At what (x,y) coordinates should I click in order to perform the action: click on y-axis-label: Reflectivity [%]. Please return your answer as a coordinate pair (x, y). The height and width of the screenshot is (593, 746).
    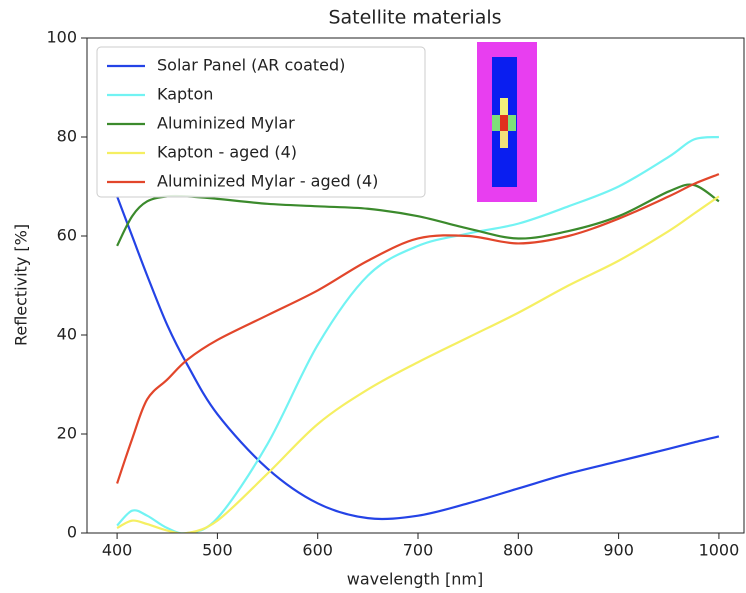
    Looking at the image, I should click on (21, 285).